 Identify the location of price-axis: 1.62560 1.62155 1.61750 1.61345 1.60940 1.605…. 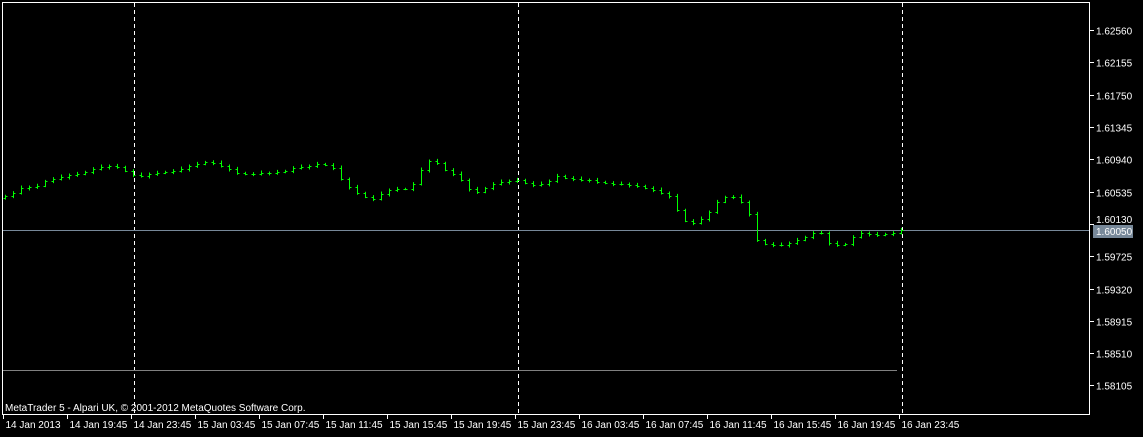
(1111, 210).